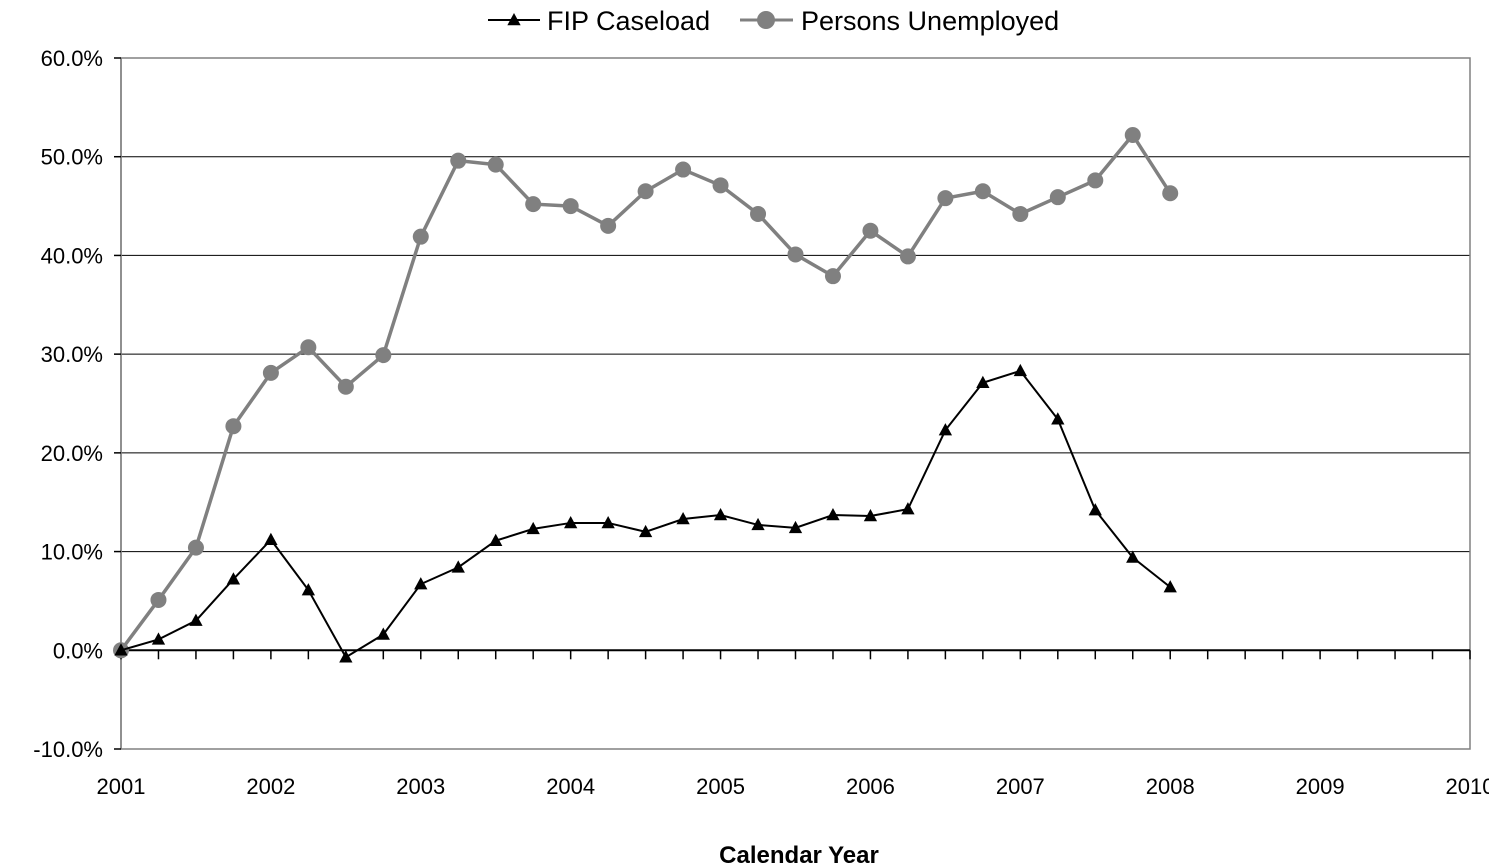 This screenshot has width=1489, height=868. Describe the element at coordinates (514, 19) in the screenshot. I see `legend-fip-caseload-marker` at that location.